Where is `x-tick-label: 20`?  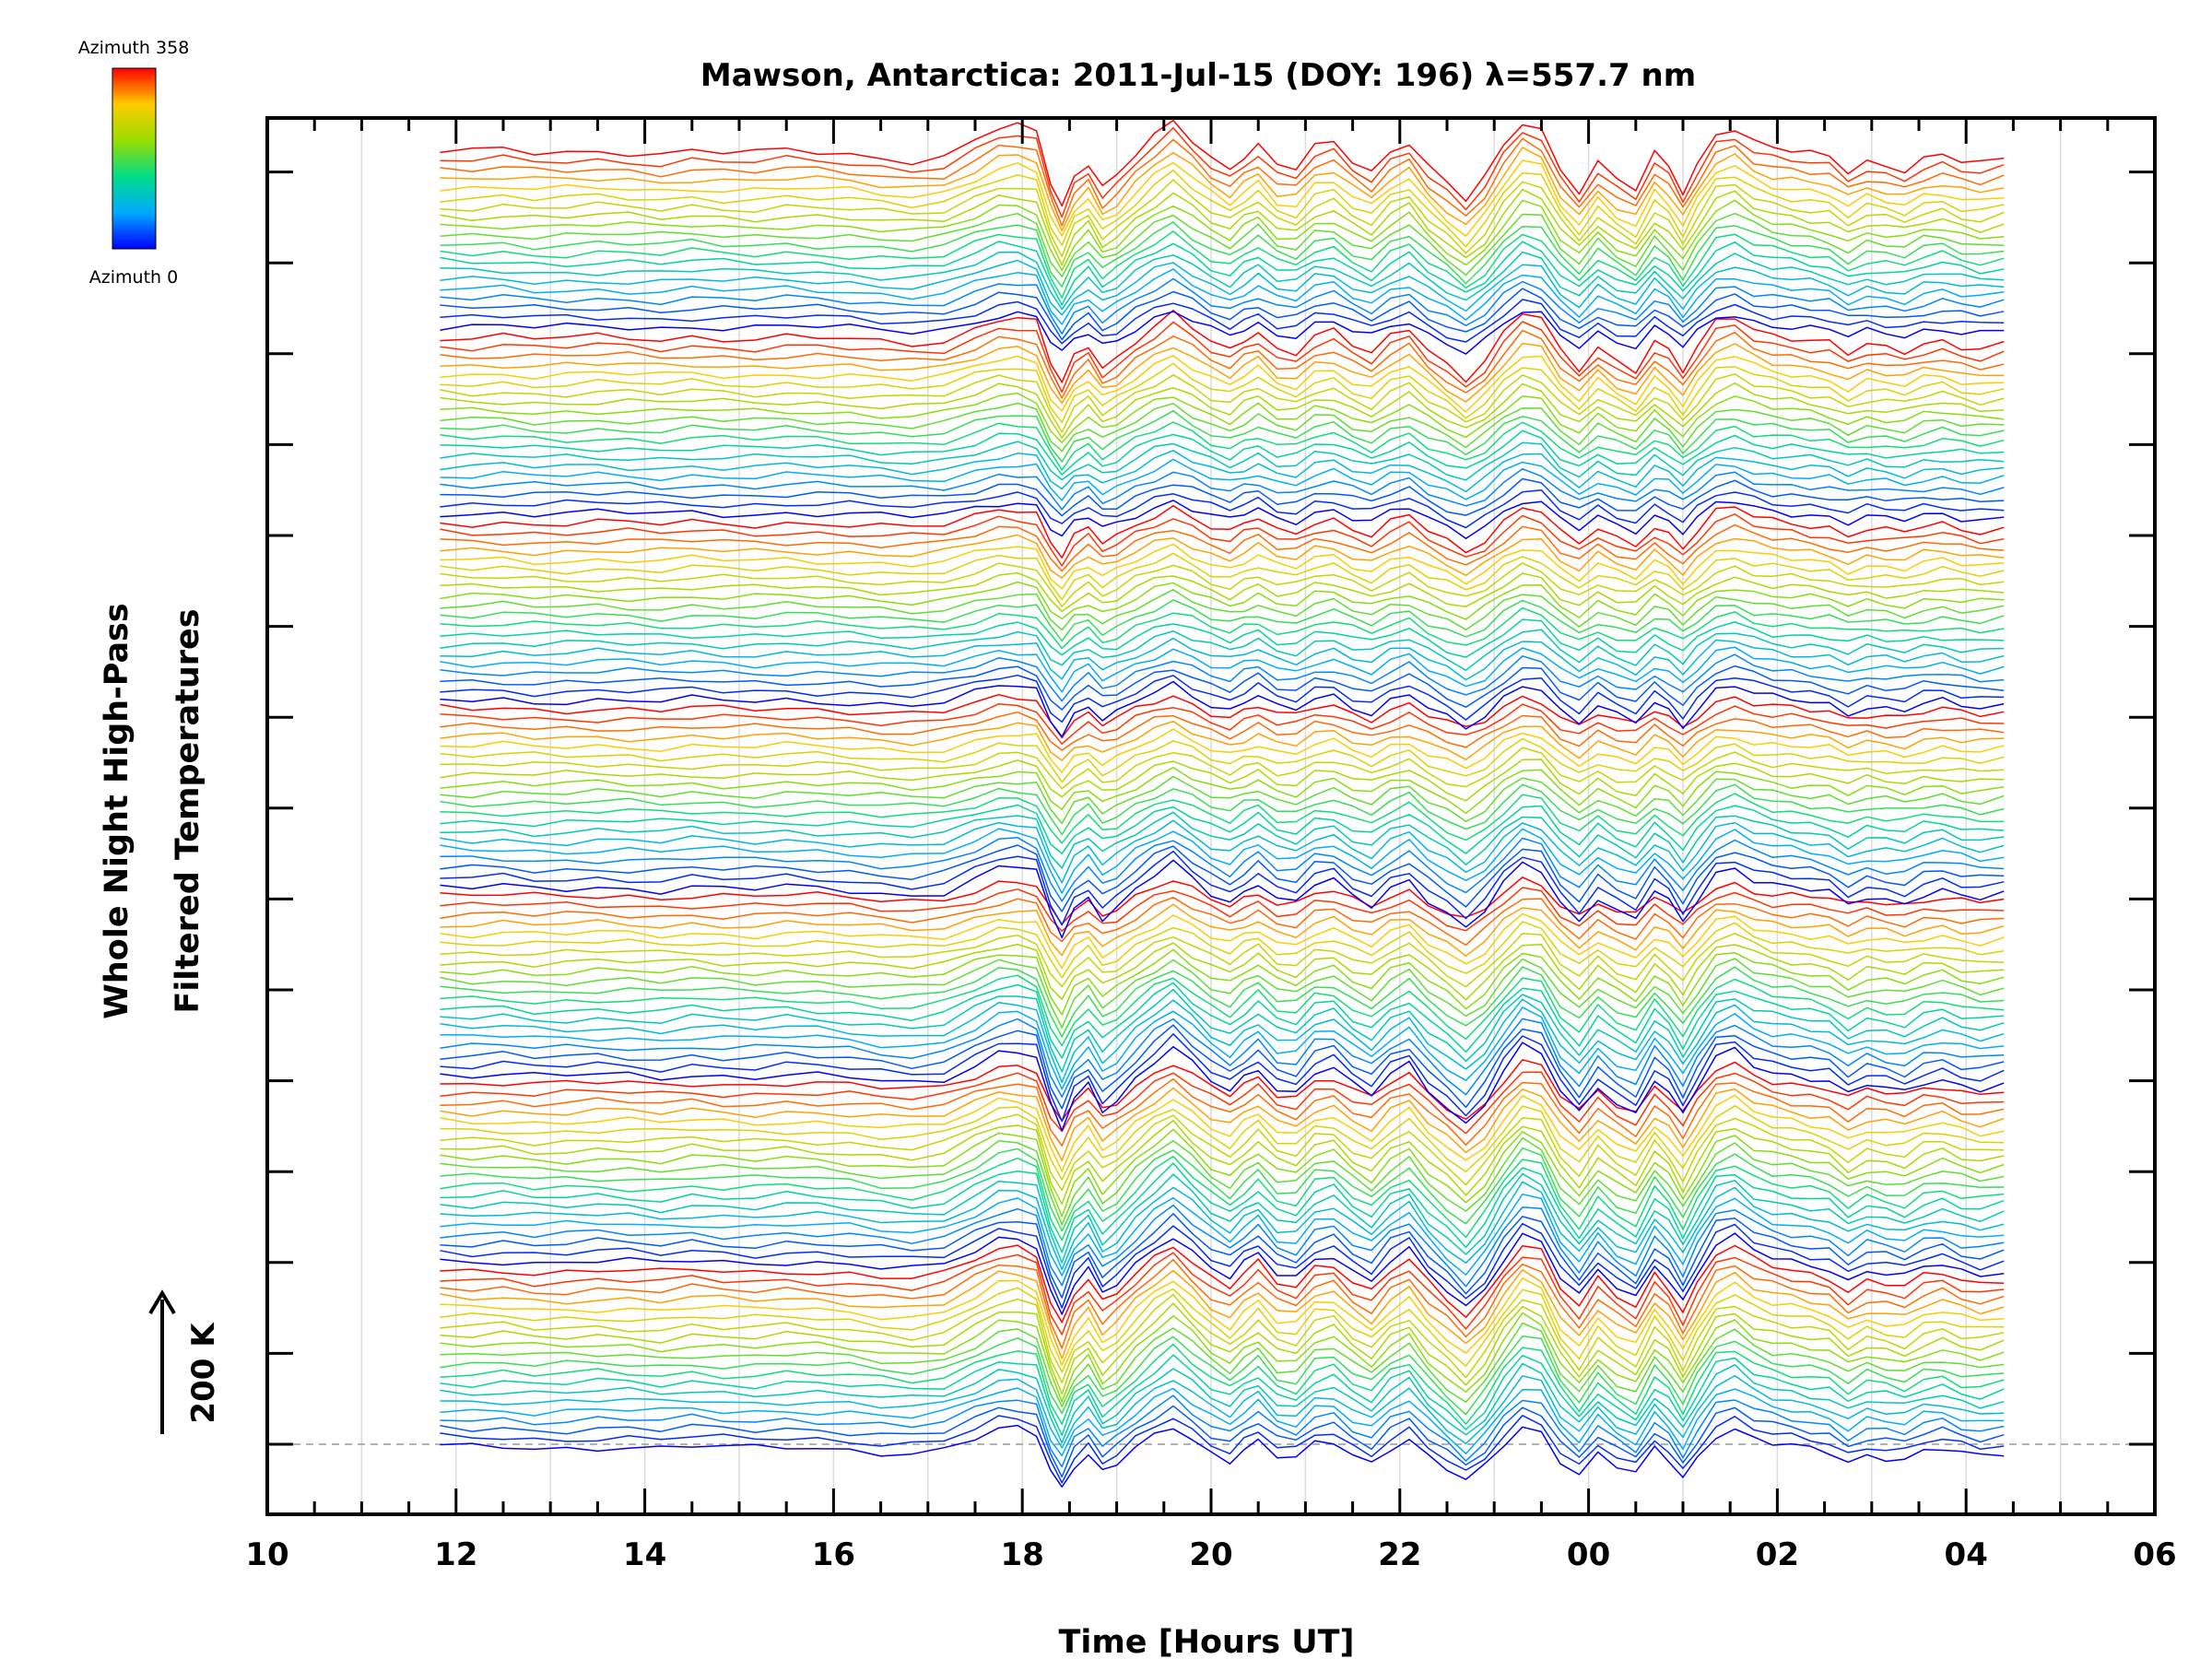
x-tick-label: 20 is located at coordinates (1210, 1554).